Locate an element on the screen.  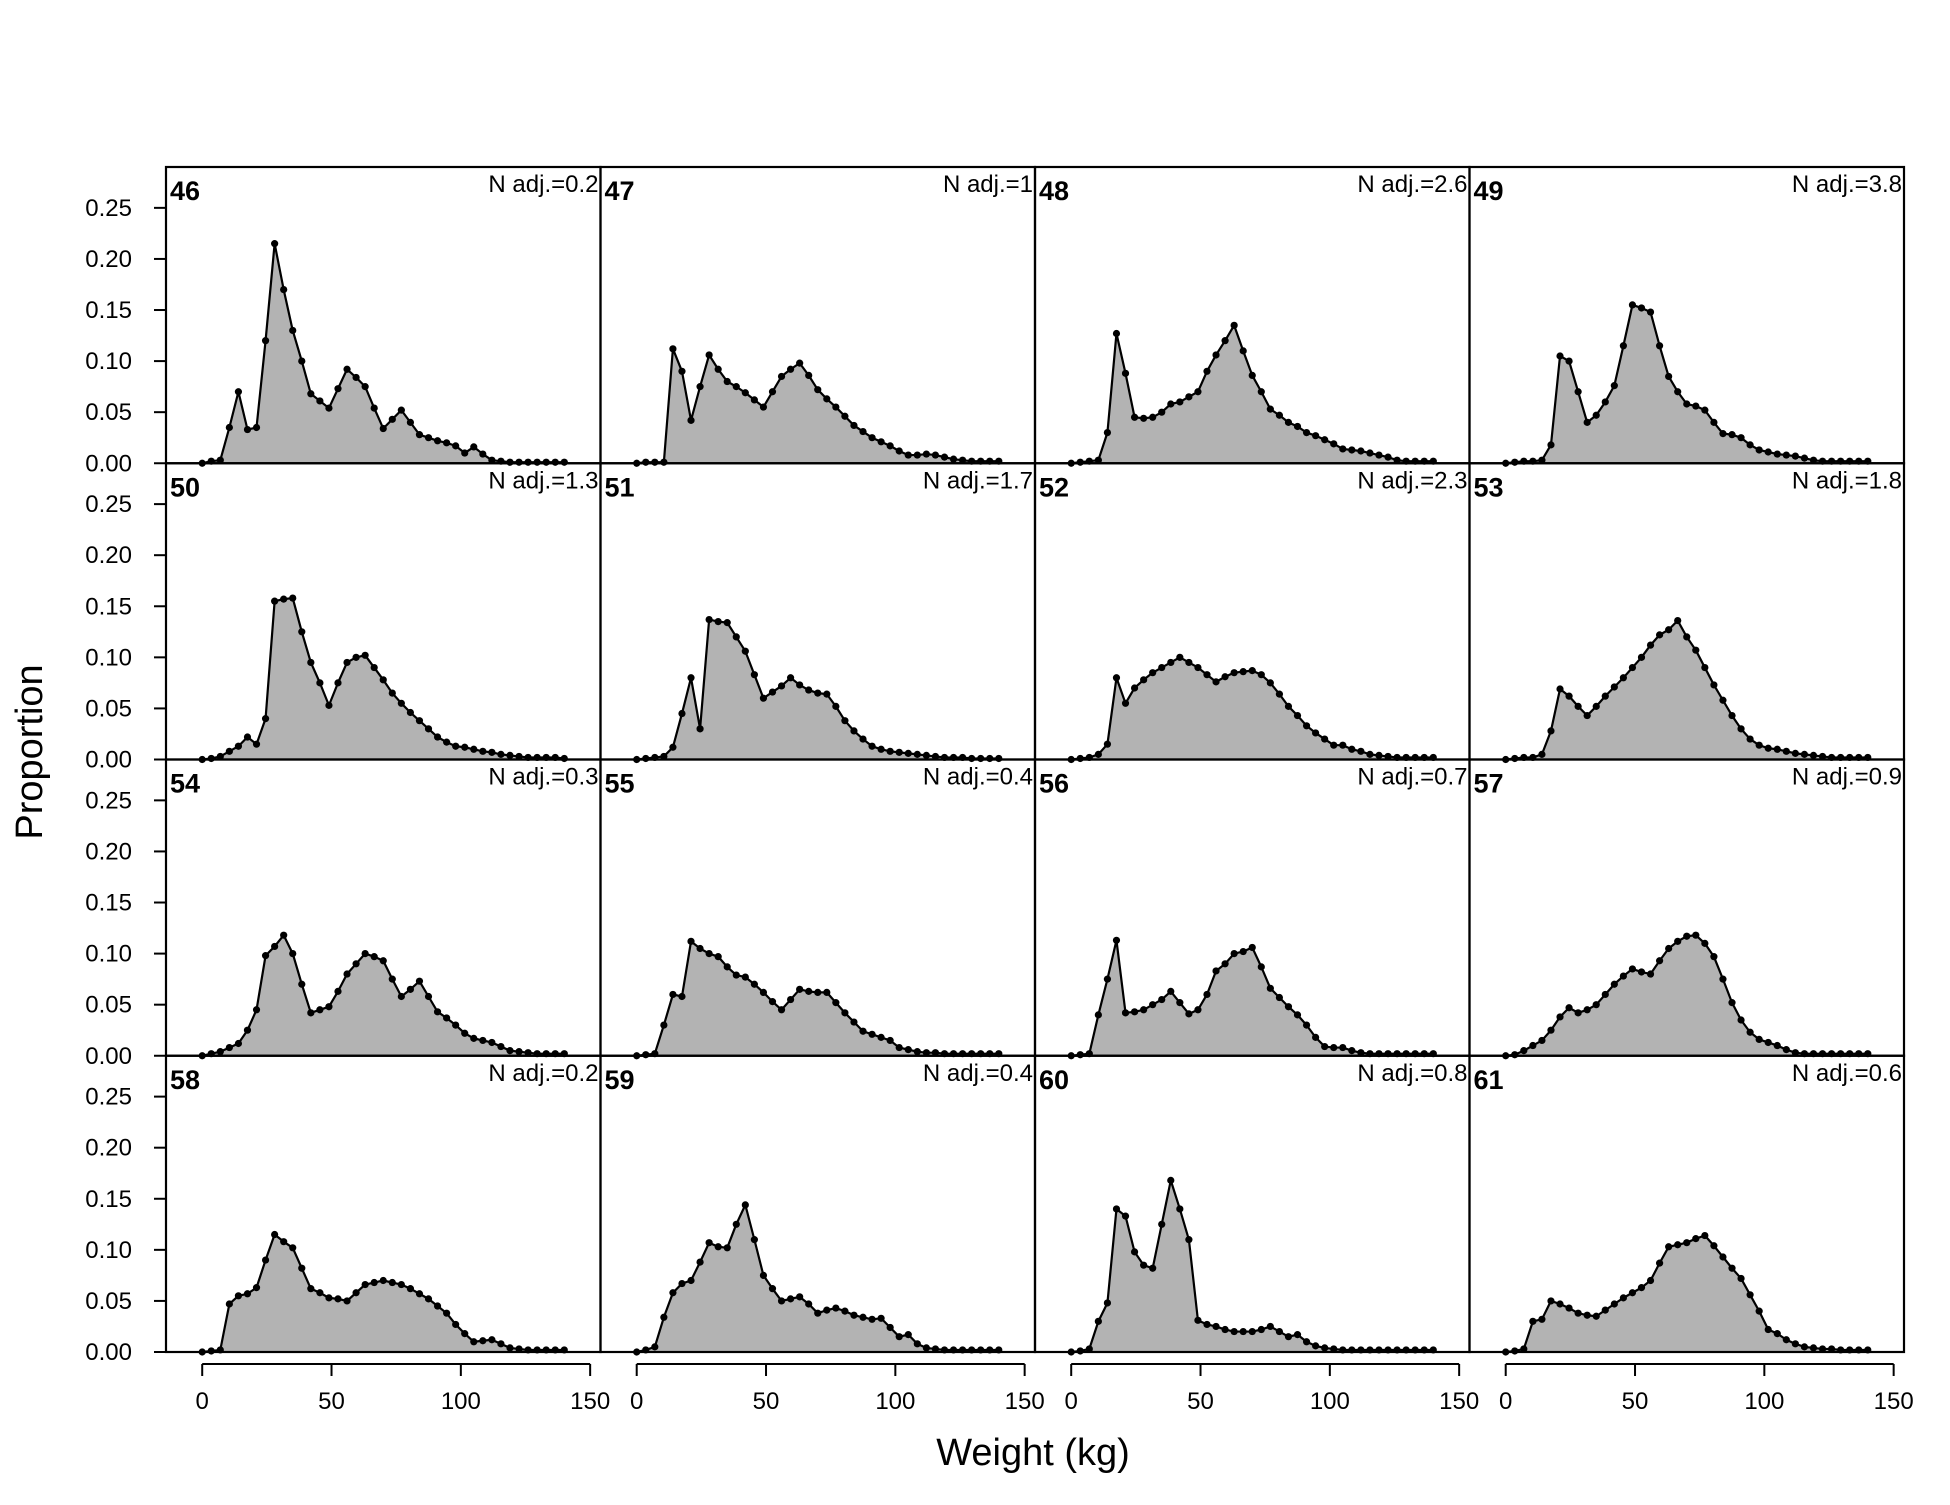
nadj-label-49: N adj.=3.8 is located at coordinates (1847, 184).